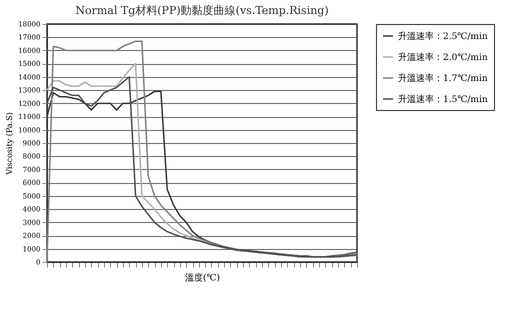 Image resolution: width=506 pixels, height=336 pixels. What do you see at coordinates (9, 144) in the screenshot?
I see `y-axis-title: Viscosity (Pa.S)` at bounding box center [9, 144].